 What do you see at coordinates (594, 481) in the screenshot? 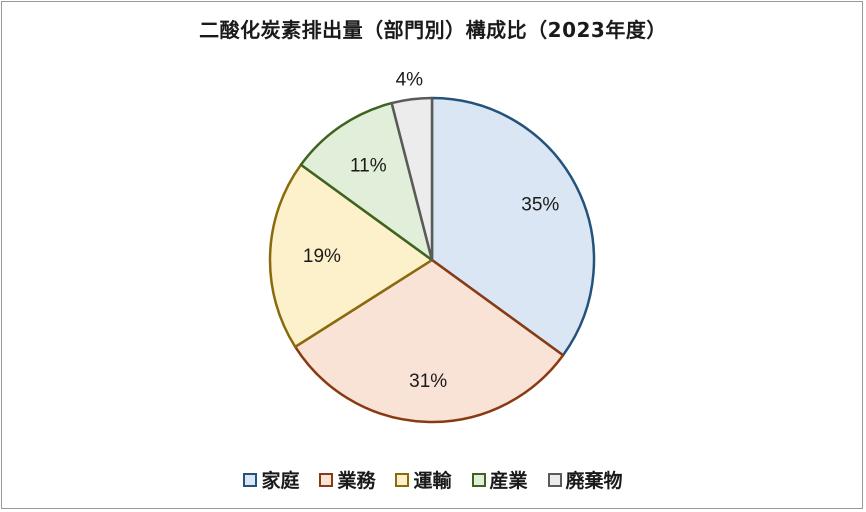
I see `legend-label: 廃棄物` at bounding box center [594, 481].